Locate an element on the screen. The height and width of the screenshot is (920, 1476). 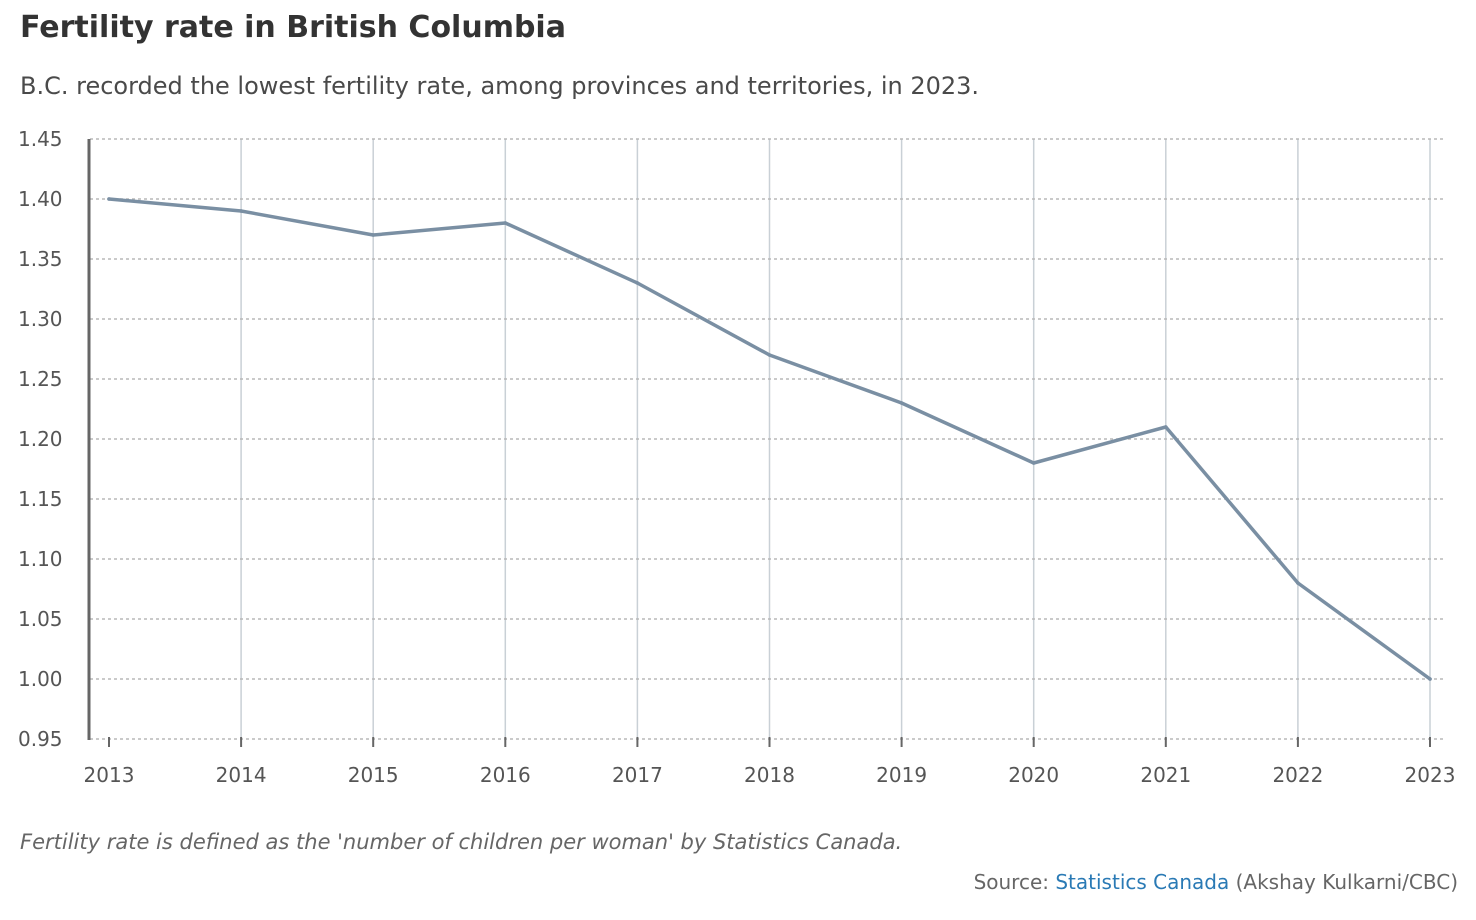
y-tick-label: 0.95 is located at coordinates (40, 739).